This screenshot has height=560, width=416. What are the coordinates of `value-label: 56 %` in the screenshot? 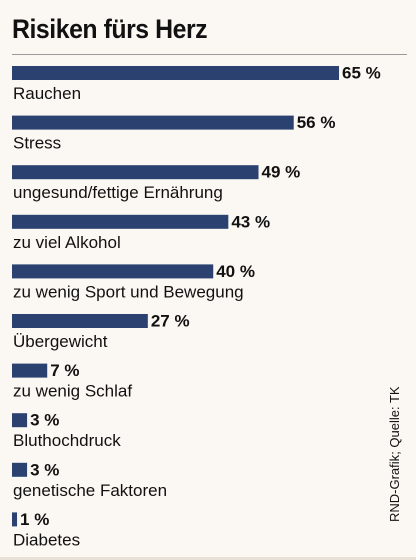 It's located at (316, 122).